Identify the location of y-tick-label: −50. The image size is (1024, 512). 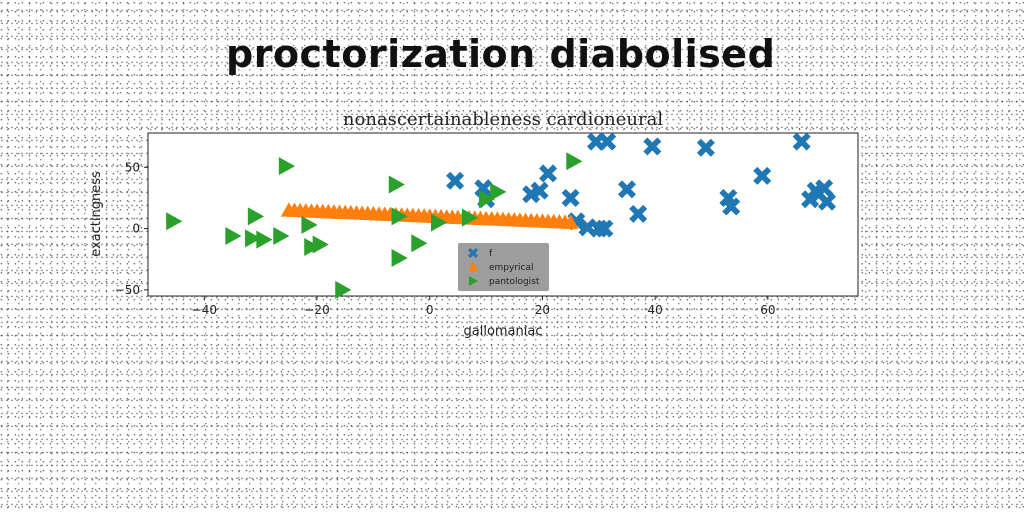
(127, 290).